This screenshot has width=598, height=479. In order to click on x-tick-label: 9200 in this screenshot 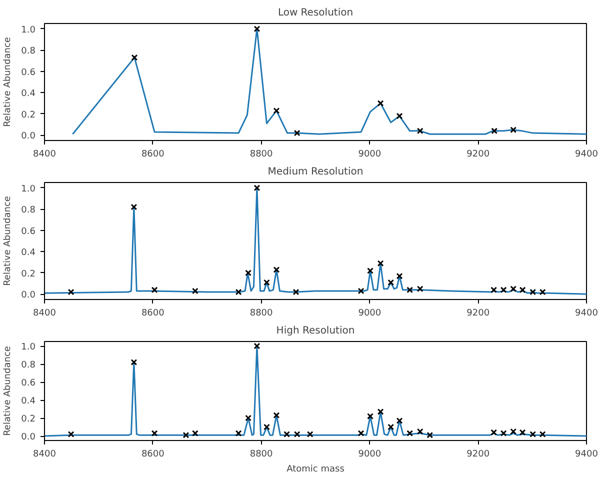, I will do `click(478, 155)`.